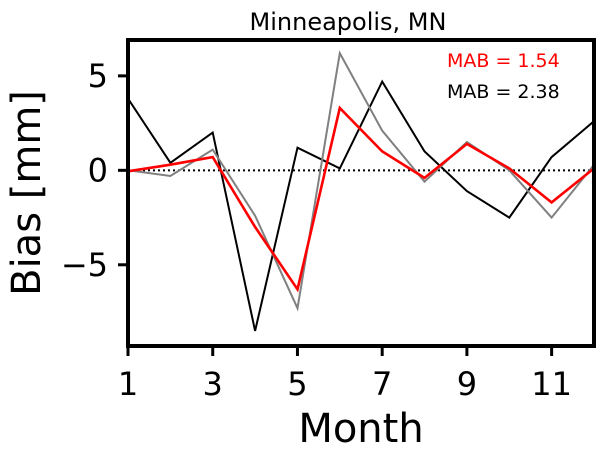 This screenshot has height=459, width=603. Describe the element at coordinates (27, 193) in the screenshot. I see `y-axis-label: Bias [mm]` at that location.